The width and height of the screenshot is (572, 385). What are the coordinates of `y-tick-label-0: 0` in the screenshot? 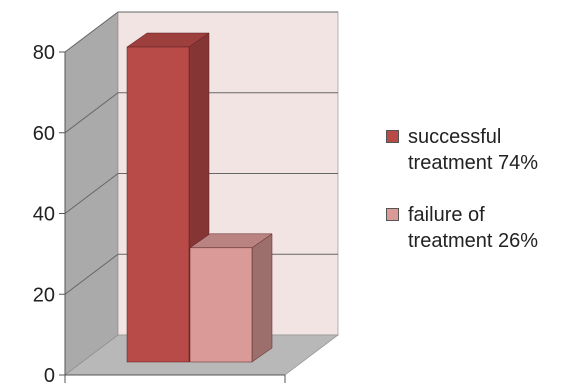 It's located at (49, 375).